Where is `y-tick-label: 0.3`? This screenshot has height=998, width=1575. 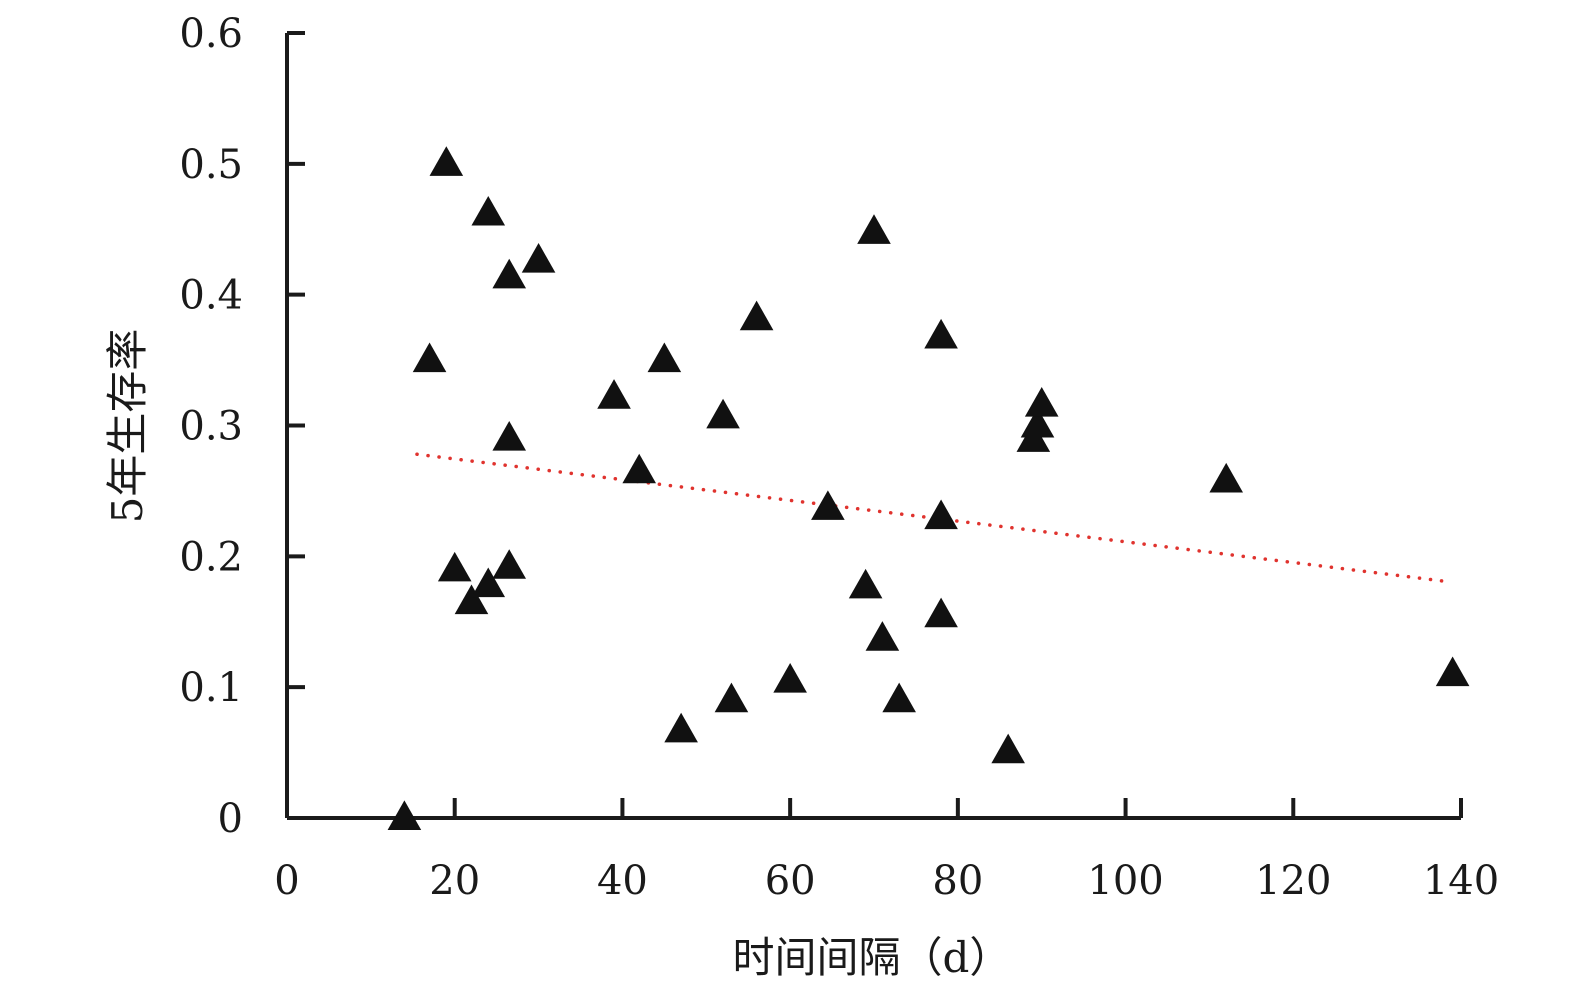 y-tick-label: 0.3 is located at coordinates (211, 427).